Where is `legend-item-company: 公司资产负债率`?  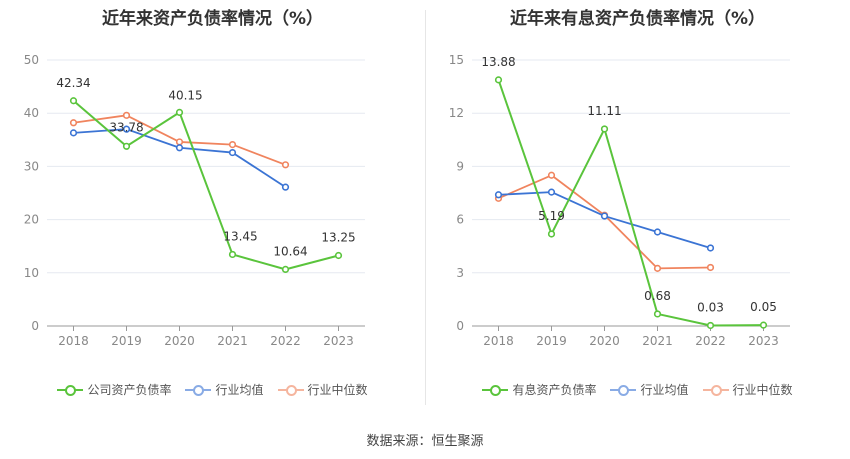 legend-item-company: 公司资产负债率 is located at coordinates (114, 389).